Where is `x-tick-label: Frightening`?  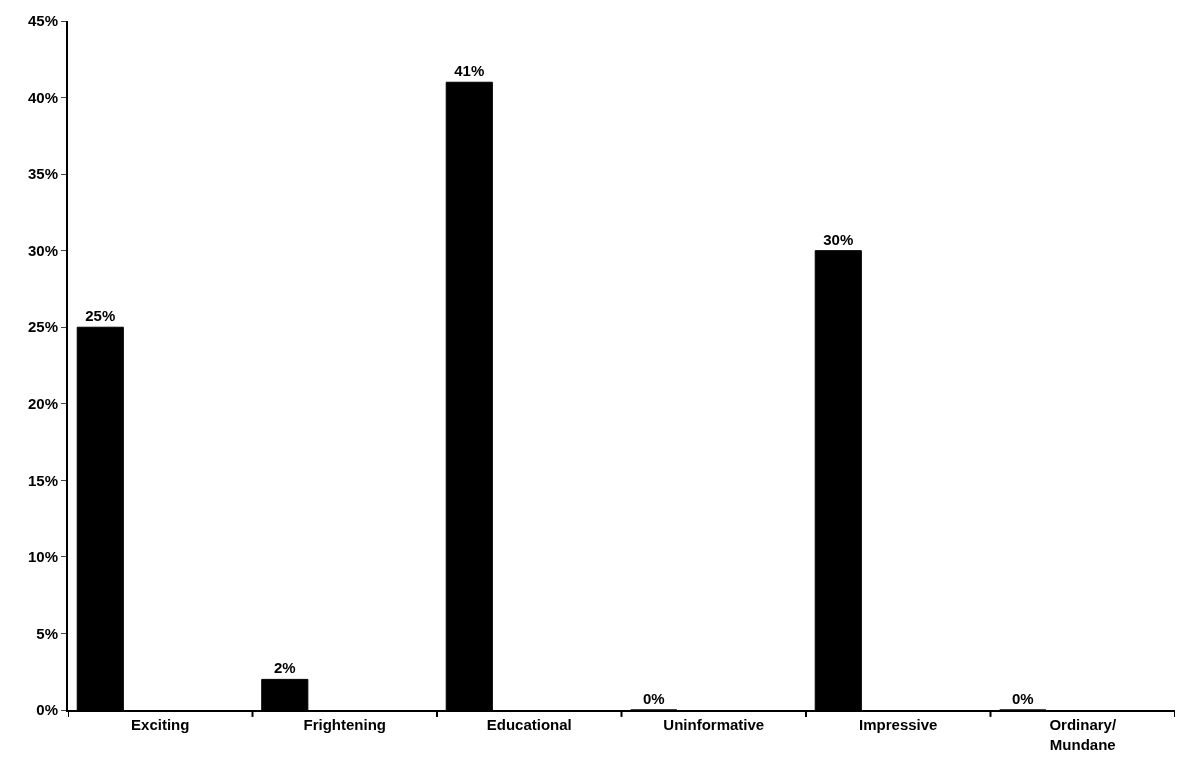
x-tick-label: Frightening is located at coordinates (344, 724).